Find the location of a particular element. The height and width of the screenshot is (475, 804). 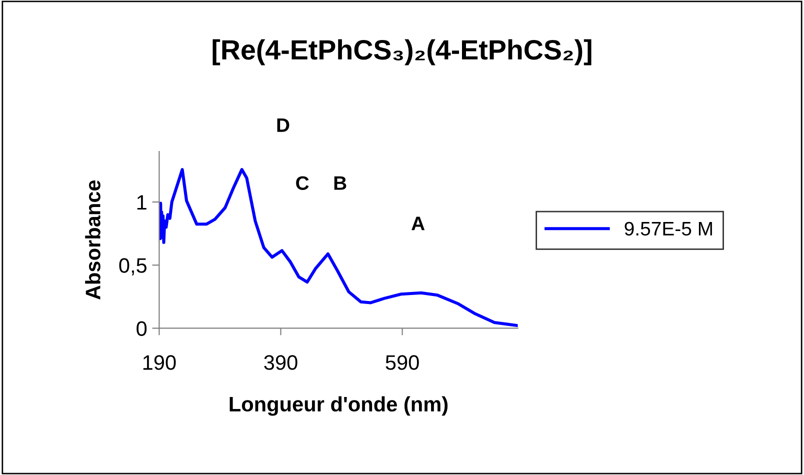

y-tick-label: 0,5 is located at coordinates (133, 267).